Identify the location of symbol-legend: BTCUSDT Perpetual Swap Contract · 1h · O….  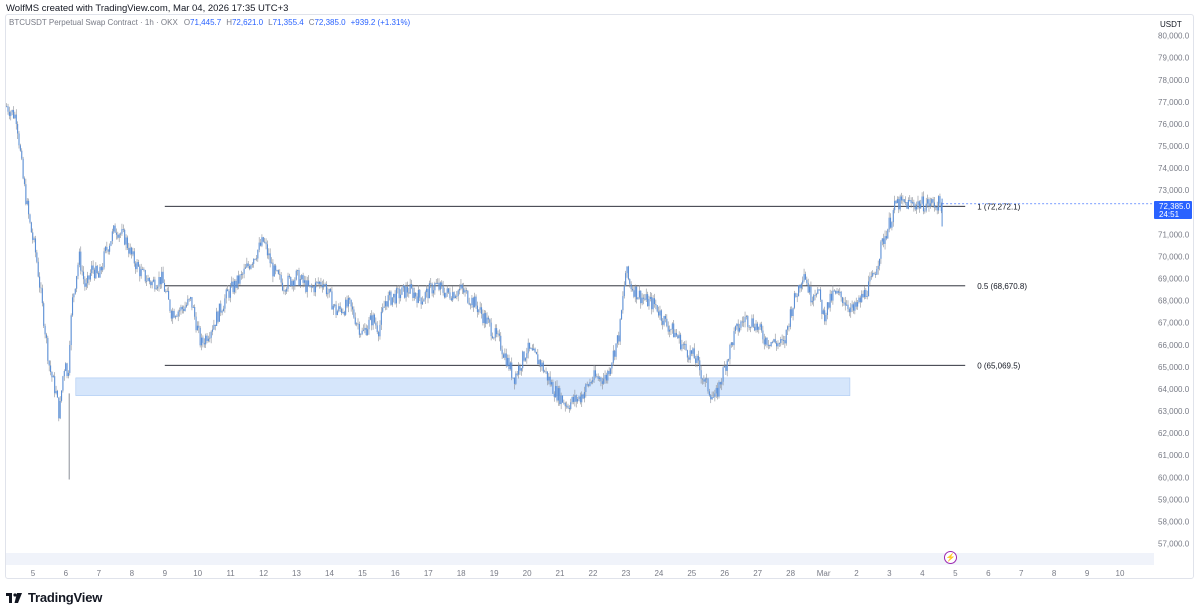
(209, 22).